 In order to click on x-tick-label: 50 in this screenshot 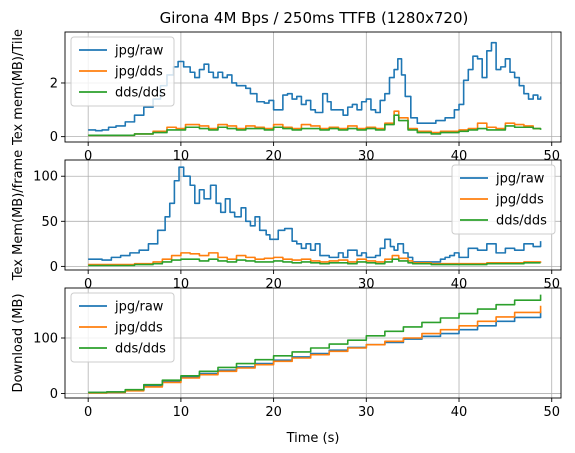, I will do `click(551, 412)`.